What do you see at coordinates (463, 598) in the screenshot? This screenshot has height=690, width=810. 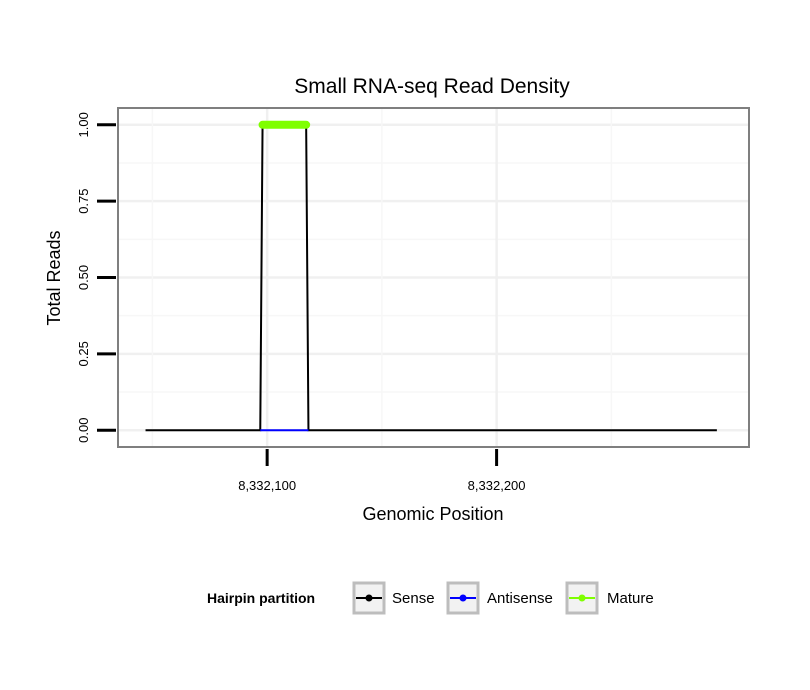 I see `legend-dot-antisense` at bounding box center [463, 598].